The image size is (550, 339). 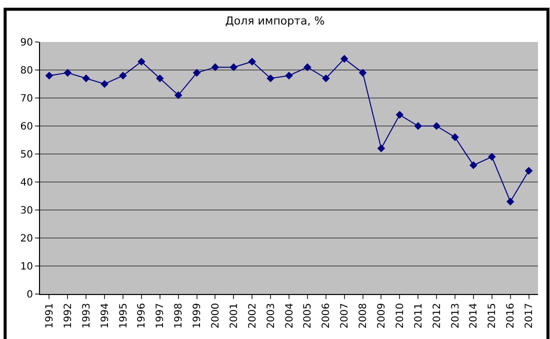 What do you see at coordinates (160, 315) in the screenshot?
I see `x-tick-label: 1997` at bounding box center [160, 315].